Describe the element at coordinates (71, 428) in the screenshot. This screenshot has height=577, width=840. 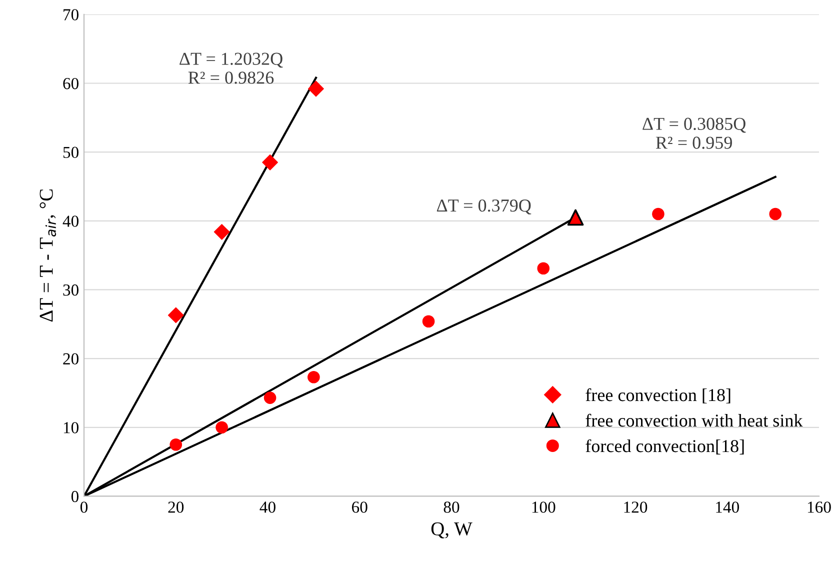
I see `y-tick-label: 10` at that location.